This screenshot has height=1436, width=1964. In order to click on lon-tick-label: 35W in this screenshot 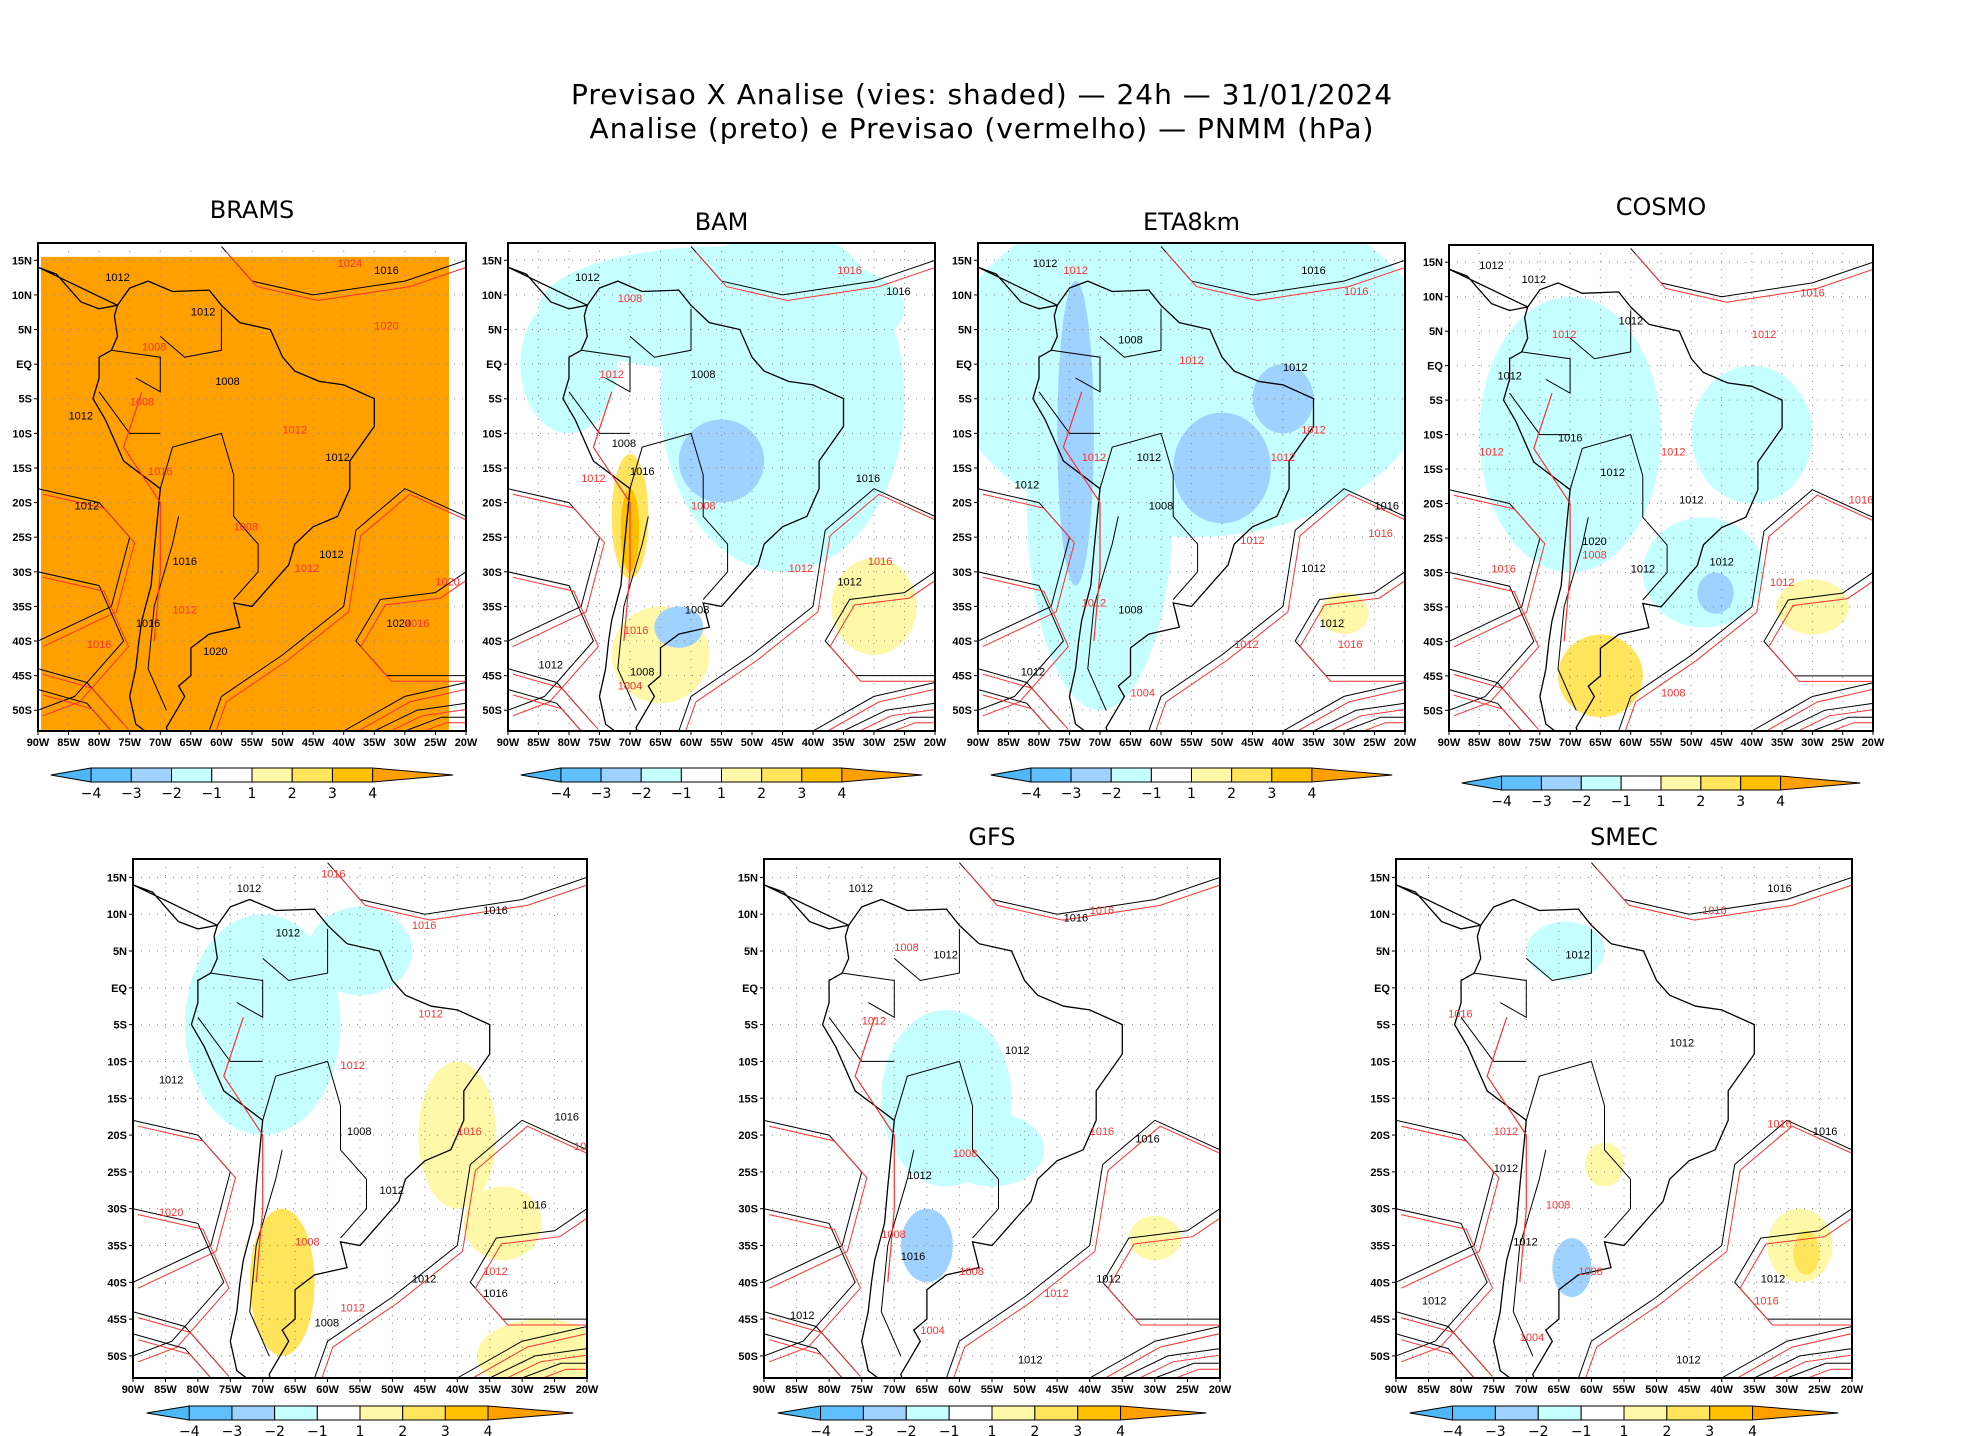, I will do `click(1122, 1390)`.